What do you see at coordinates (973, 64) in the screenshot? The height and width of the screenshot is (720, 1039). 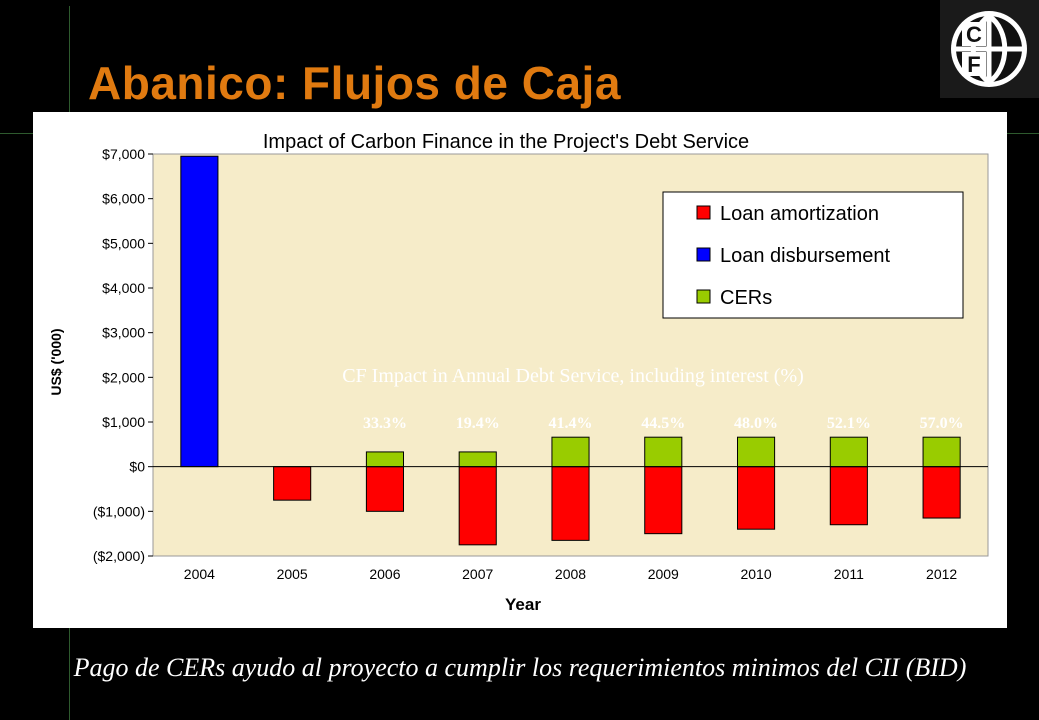 I see `logo-letter-f: F` at bounding box center [973, 64].